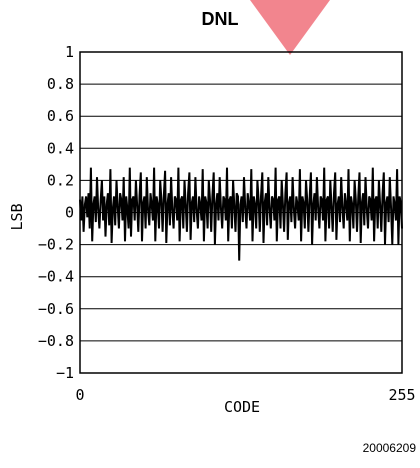 The width and height of the screenshot is (420, 468). I want to click on x-axis-label: CODE, so click(242, 407).